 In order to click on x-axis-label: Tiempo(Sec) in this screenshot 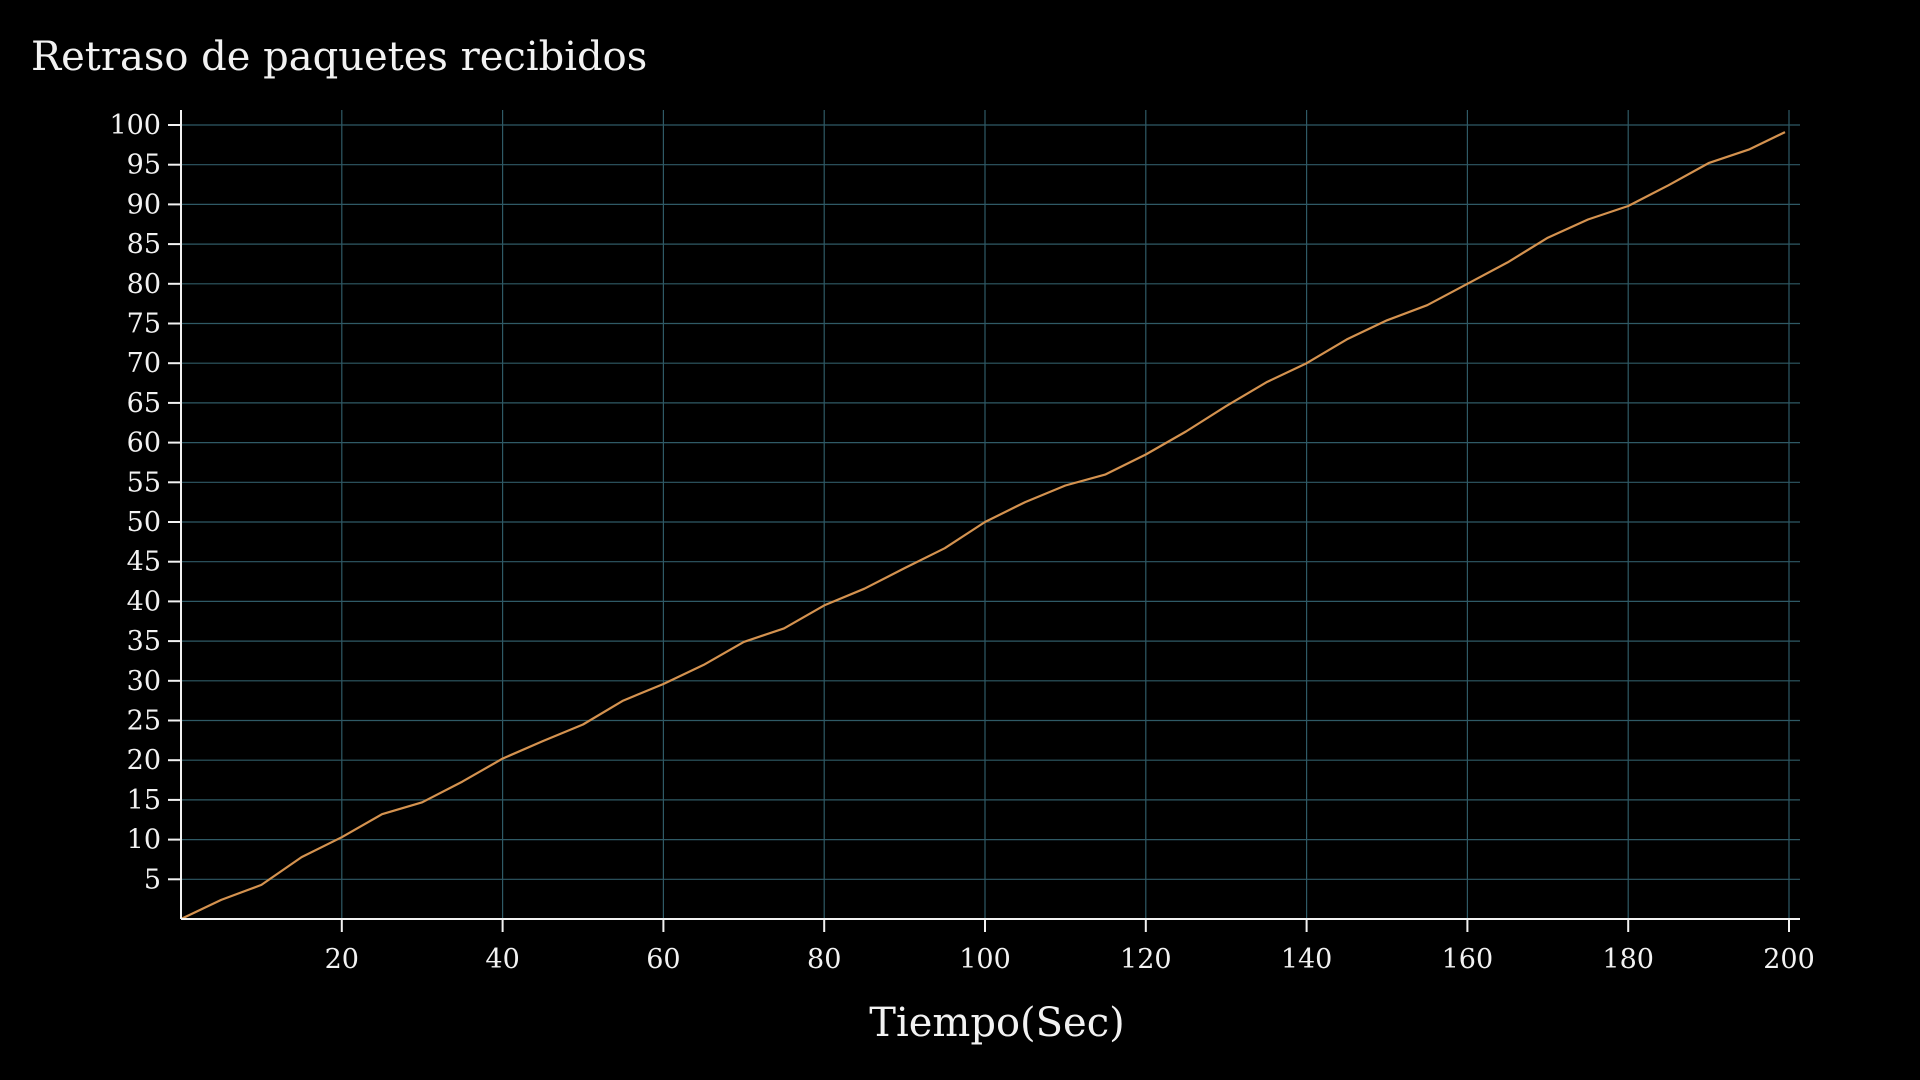, I will do `click(996, 1023)`.